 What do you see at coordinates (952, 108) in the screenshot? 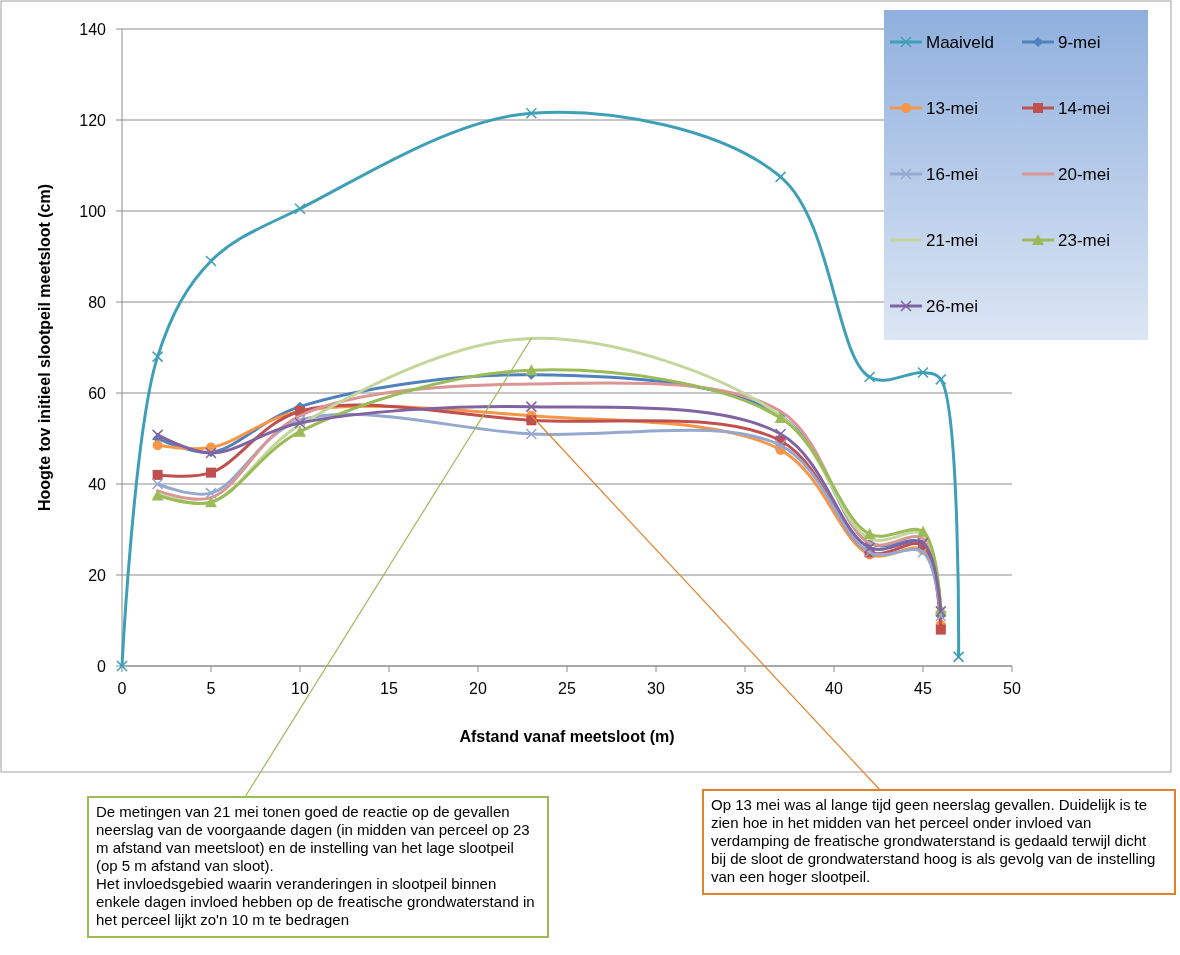
I see `legend-label: 13-mei` at bounding box center [952, 108].